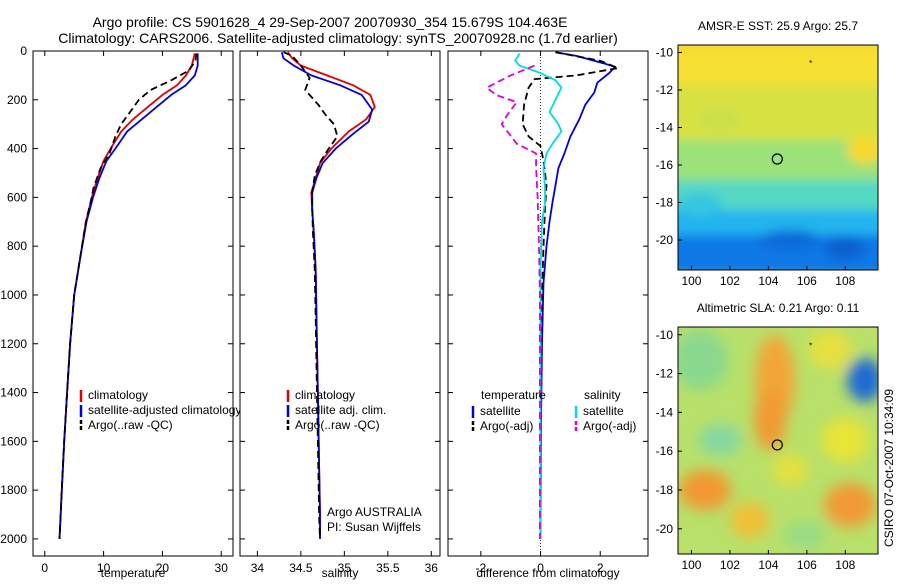 Image resolution: width=900 pixels, height=585 pixels. I want to click on sst-field, so click(778, 157).